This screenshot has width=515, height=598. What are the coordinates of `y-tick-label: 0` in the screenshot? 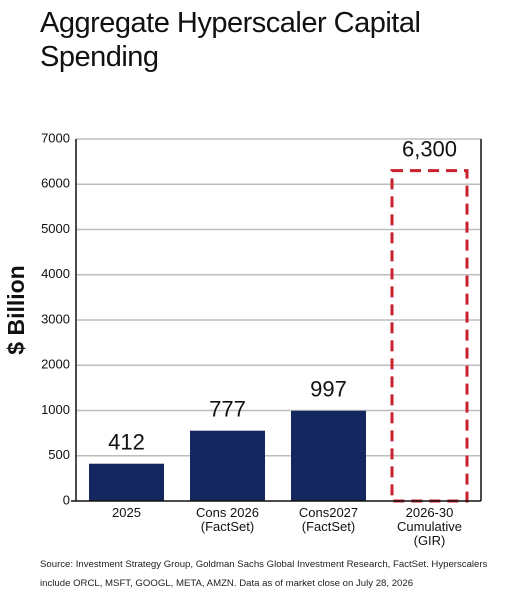 It's located at (66, 499).